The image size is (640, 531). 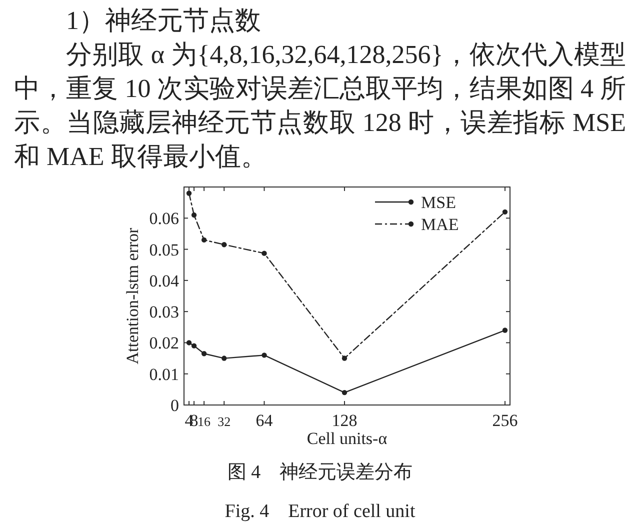 What do you see at coordinates (320, 472) in the screenshot?
I see `text: 图 4 神经元误差分布` at bounding box center [320, 472].